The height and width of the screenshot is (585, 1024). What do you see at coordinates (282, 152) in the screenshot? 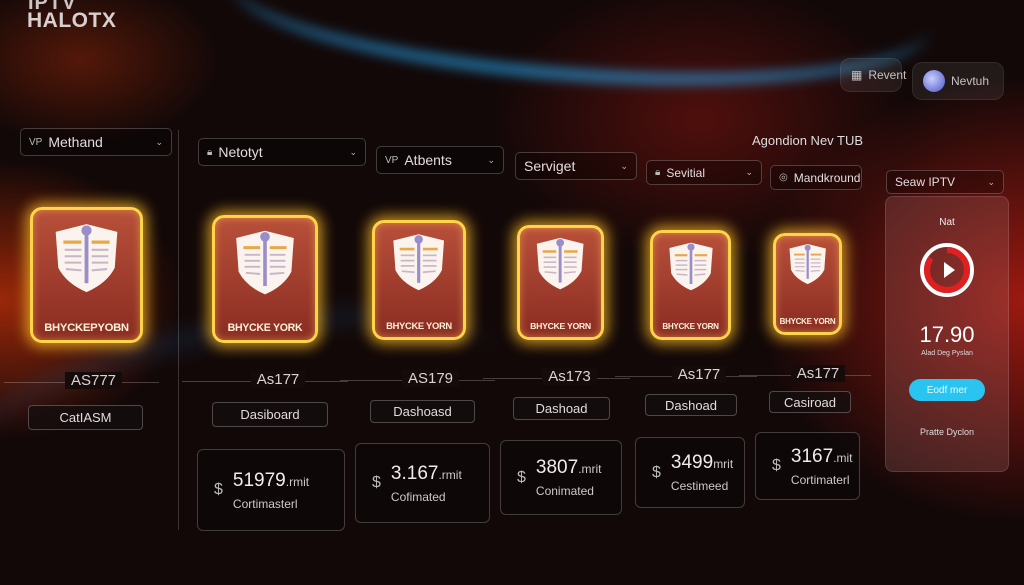
I see `filter-dropdown: 🔒︎ Netotyt ⌄` at bounding box center [282, 152].